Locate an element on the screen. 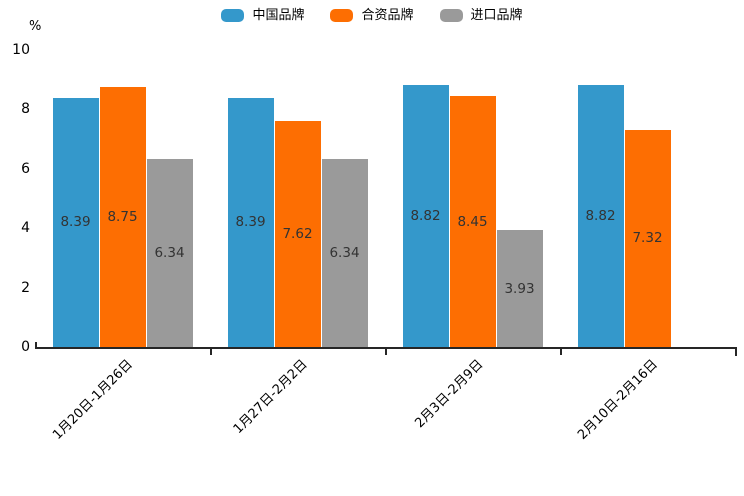 This screenshot has height=496, width=744. x-axis-category-label: 1月27日-2月2日 is located at coordinates (271, 397).